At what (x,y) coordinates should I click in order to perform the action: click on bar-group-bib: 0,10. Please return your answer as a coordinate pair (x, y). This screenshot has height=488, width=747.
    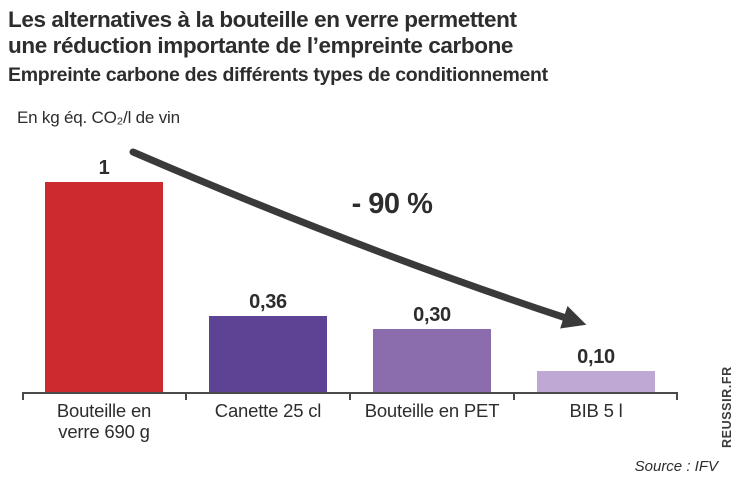
    Looking at the image, I should click on (596, 266).